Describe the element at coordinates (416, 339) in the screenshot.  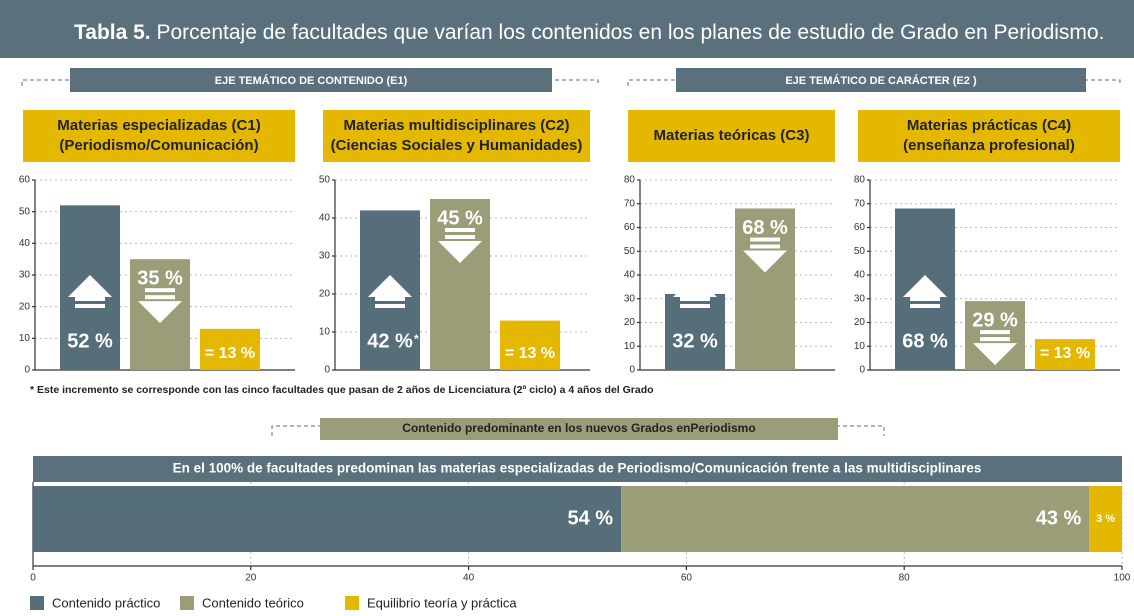
I see `note-marker: *` at that location.